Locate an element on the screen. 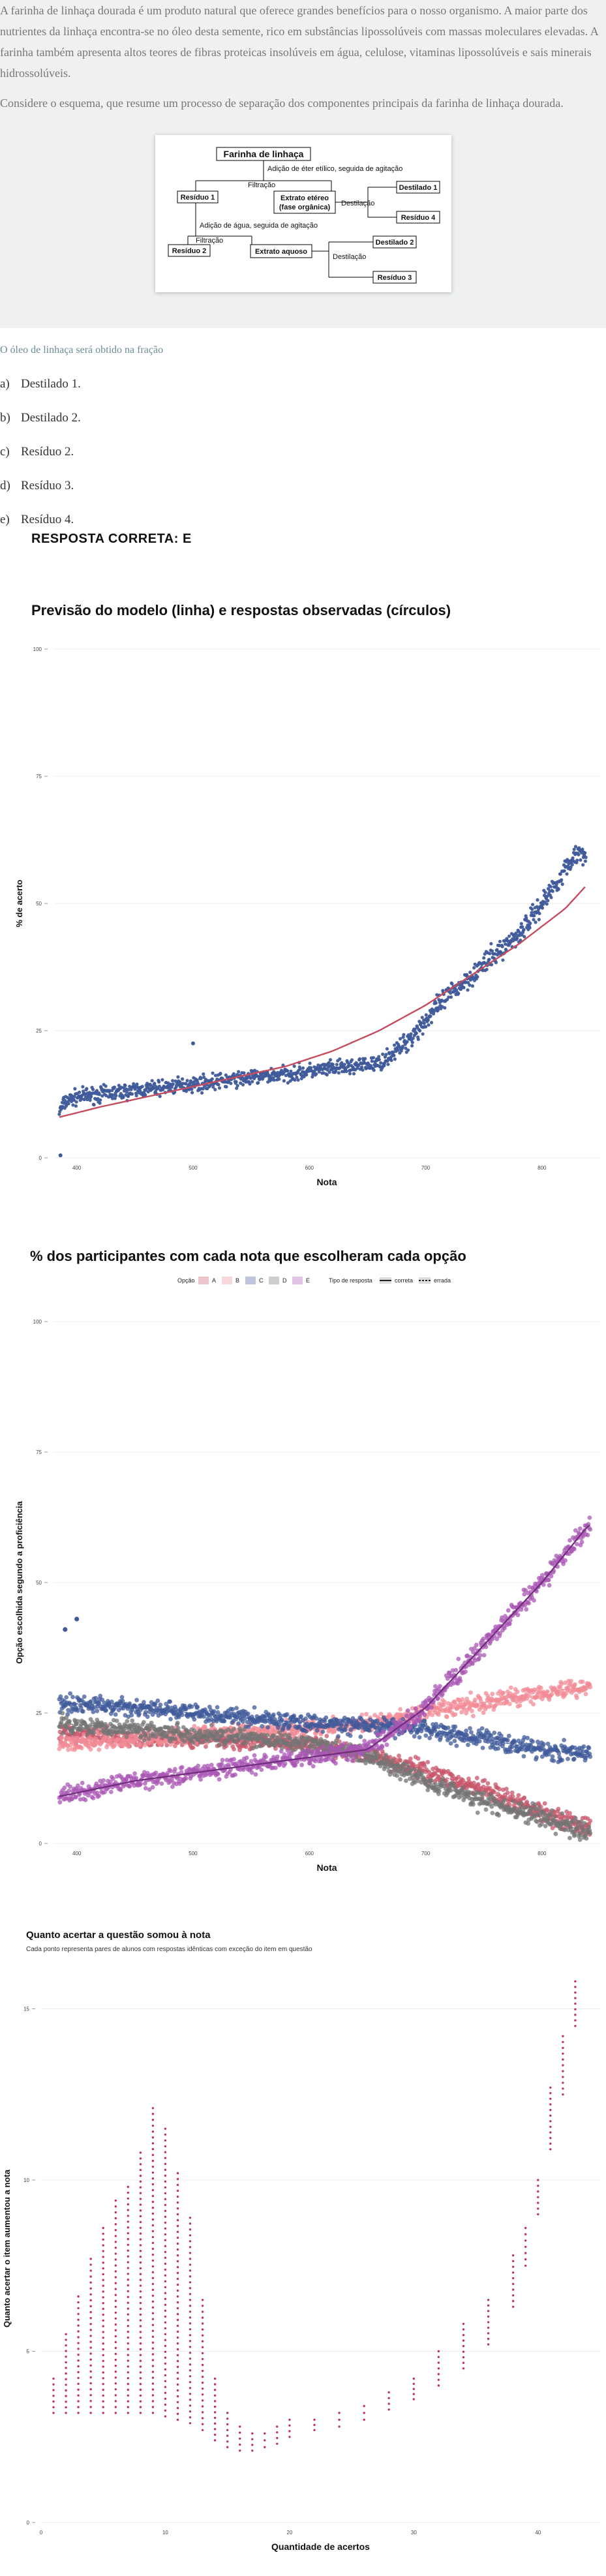  chart2-legend-title: Tipo de resposta is located at coordinates (350, 1280).